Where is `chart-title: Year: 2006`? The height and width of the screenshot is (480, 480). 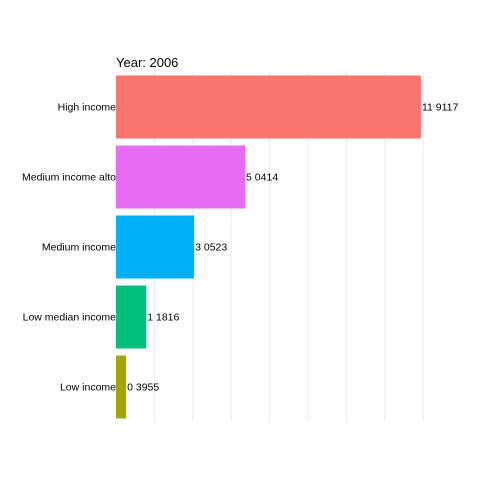
chart-title: Year: 2006 is located at coordinates (147, 62).